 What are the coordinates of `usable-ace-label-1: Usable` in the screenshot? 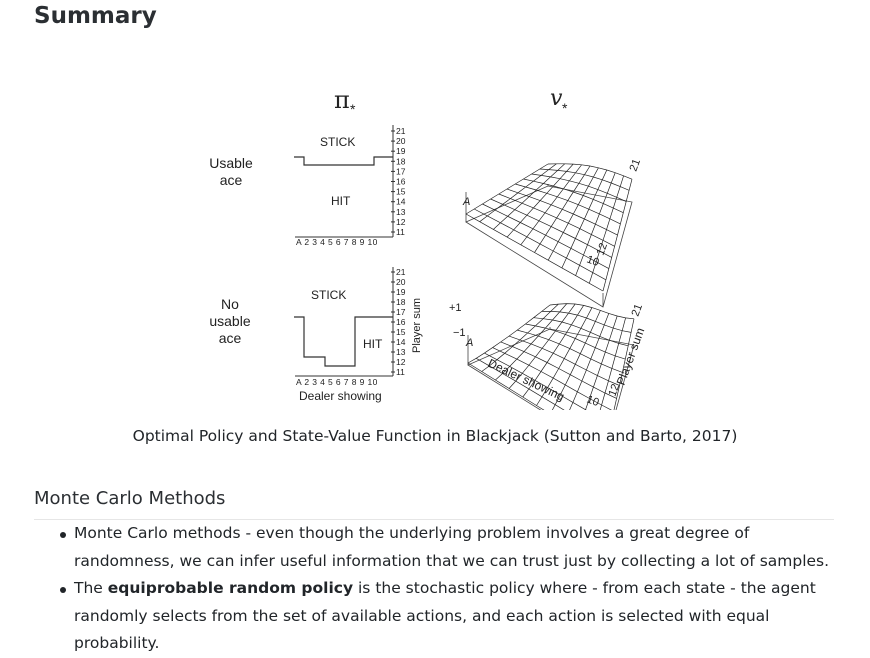 It's located at (231, 163).